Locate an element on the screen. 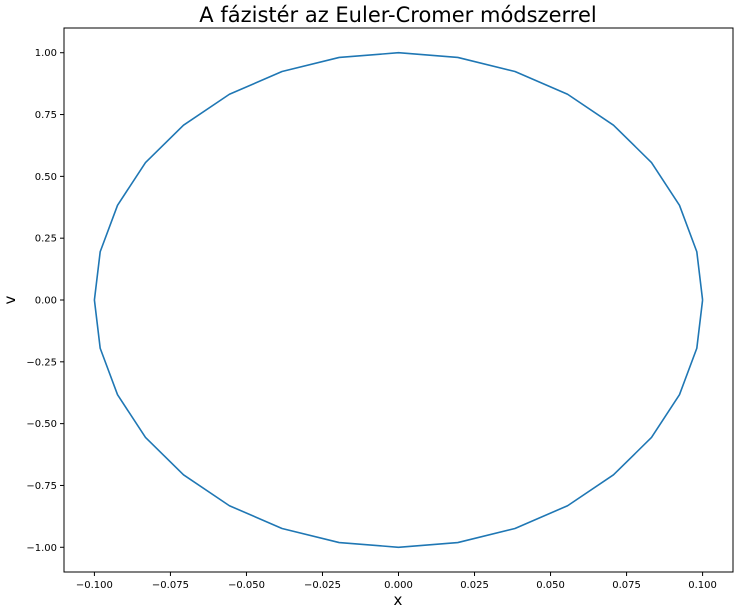  x-tick-label: 0.075 is located at coordinates (626, 585).